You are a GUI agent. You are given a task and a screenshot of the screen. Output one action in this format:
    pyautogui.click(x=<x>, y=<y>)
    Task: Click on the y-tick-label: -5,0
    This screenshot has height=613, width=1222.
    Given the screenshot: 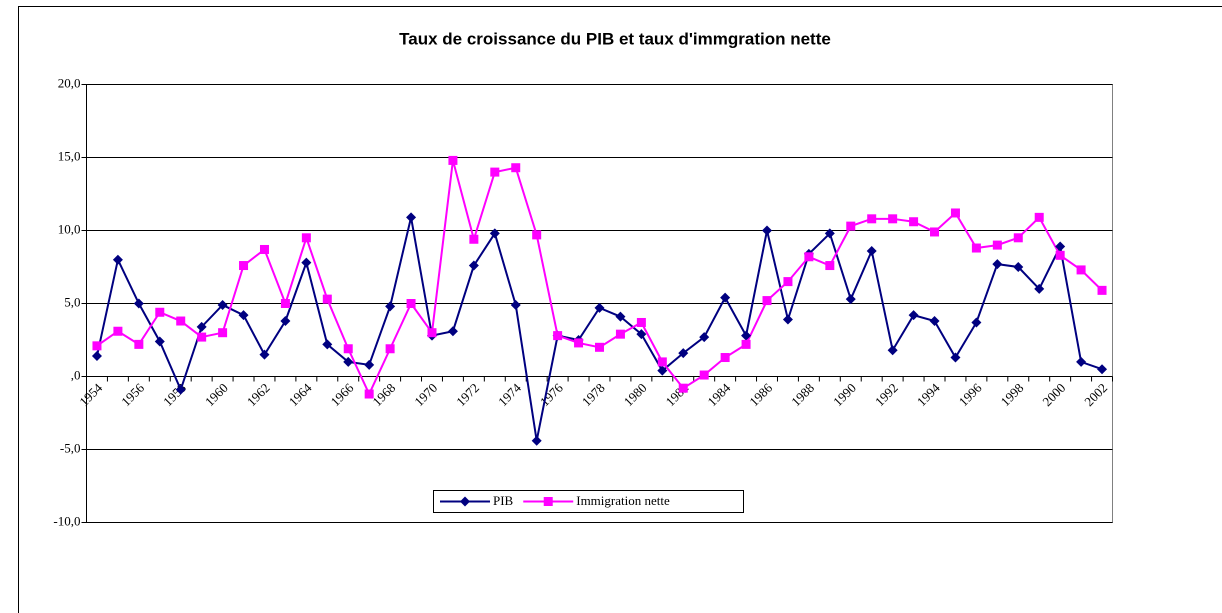 What is the action you would take?
    pyautogui.click(x=70, y=447)
    